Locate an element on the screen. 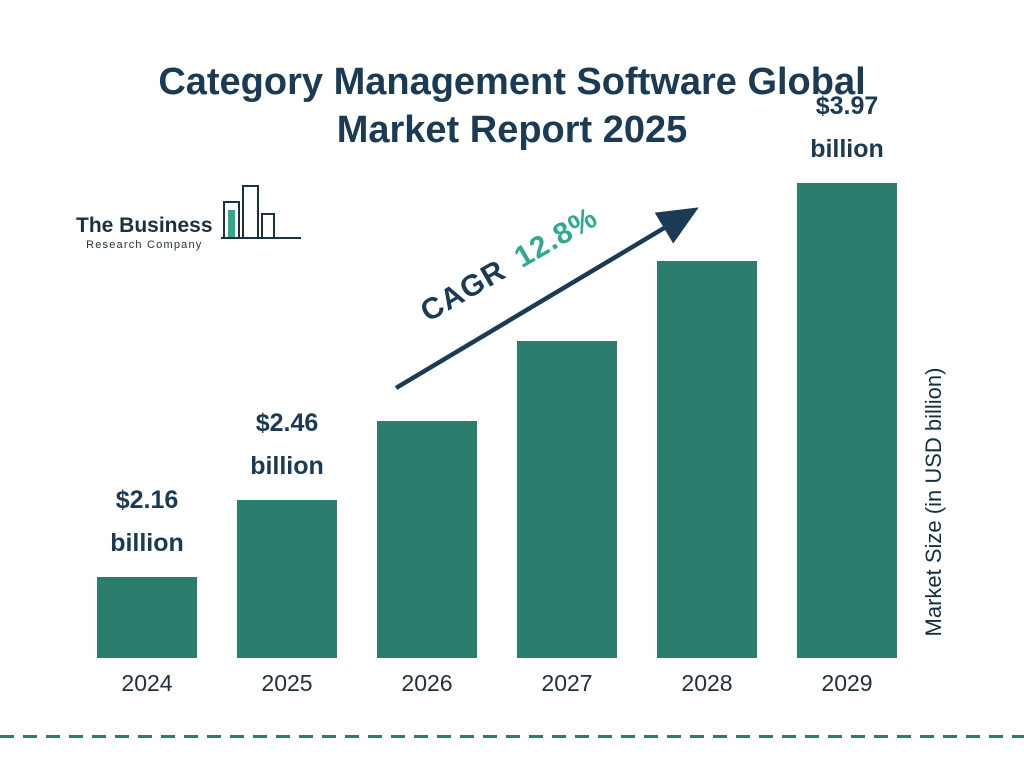 This screenshot has width=1024, height=768. y-axis-label: Market Size (in USD billion) is located at coordinates (933, 502).